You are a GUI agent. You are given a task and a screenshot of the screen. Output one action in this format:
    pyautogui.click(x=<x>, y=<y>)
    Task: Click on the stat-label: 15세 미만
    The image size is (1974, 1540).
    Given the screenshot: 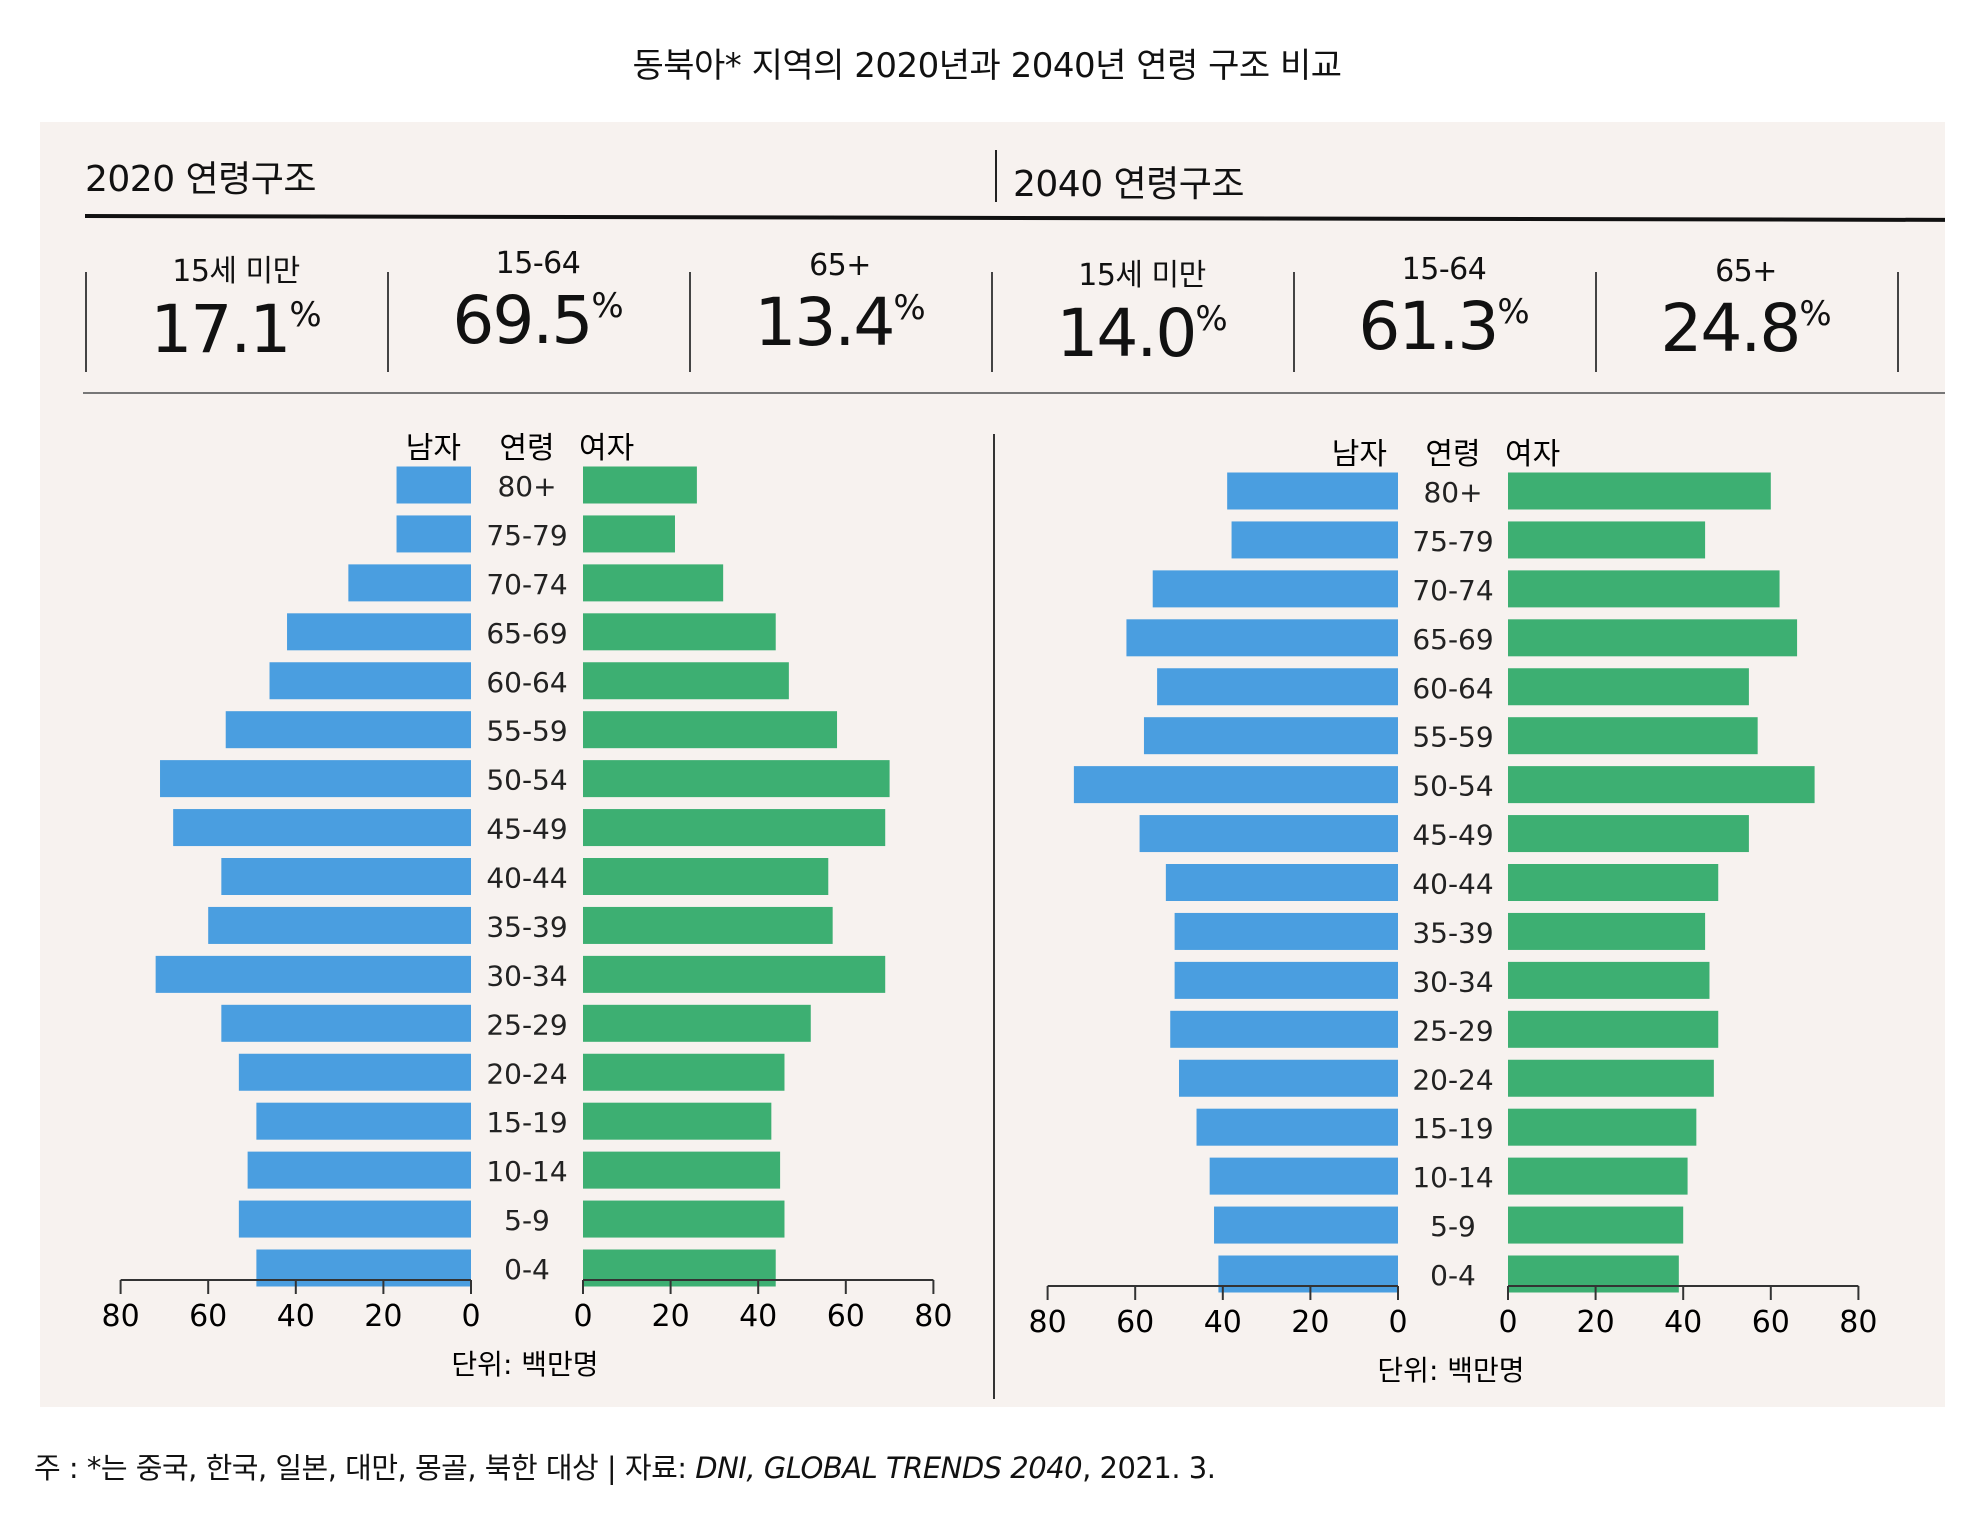 What is the action you would take?
    pyautogui.click(x=236, y=271)
    